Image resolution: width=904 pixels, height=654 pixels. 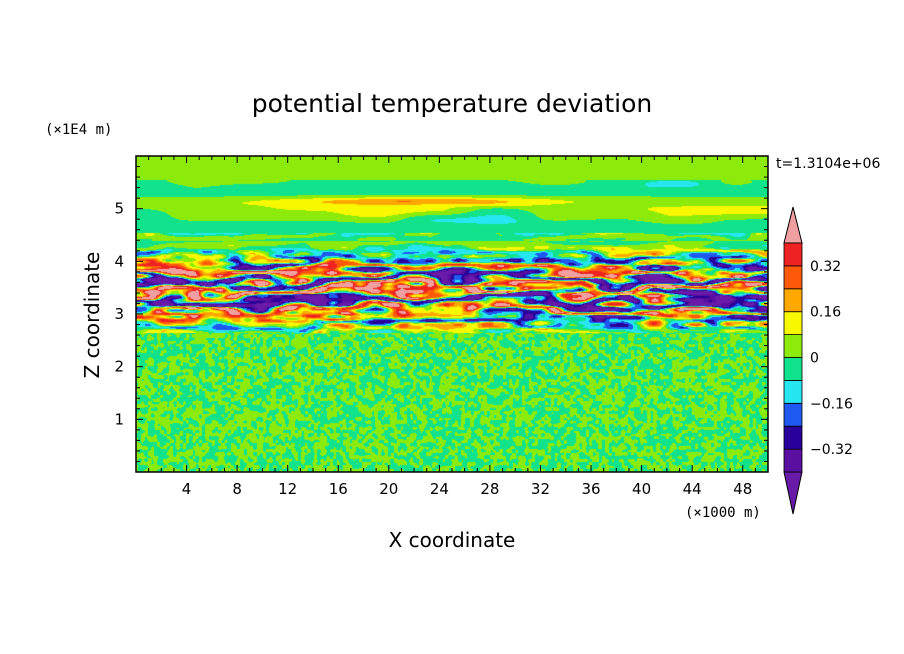 I want to click on x-tick-label: 16, so click(x=338, y=489).